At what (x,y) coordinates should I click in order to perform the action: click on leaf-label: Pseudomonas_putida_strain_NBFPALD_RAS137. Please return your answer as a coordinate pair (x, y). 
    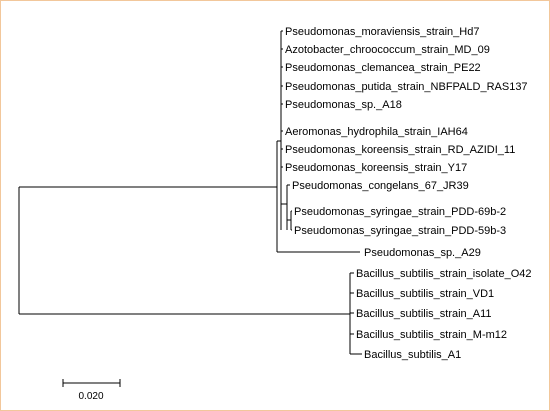
    Looking at the image, I should click on (406, 87).